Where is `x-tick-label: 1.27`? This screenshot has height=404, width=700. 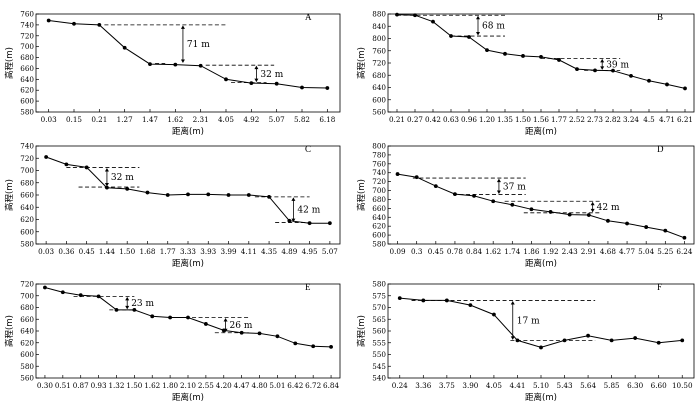
x-tick-label: 1.27 is located at coordinates (125, 119).